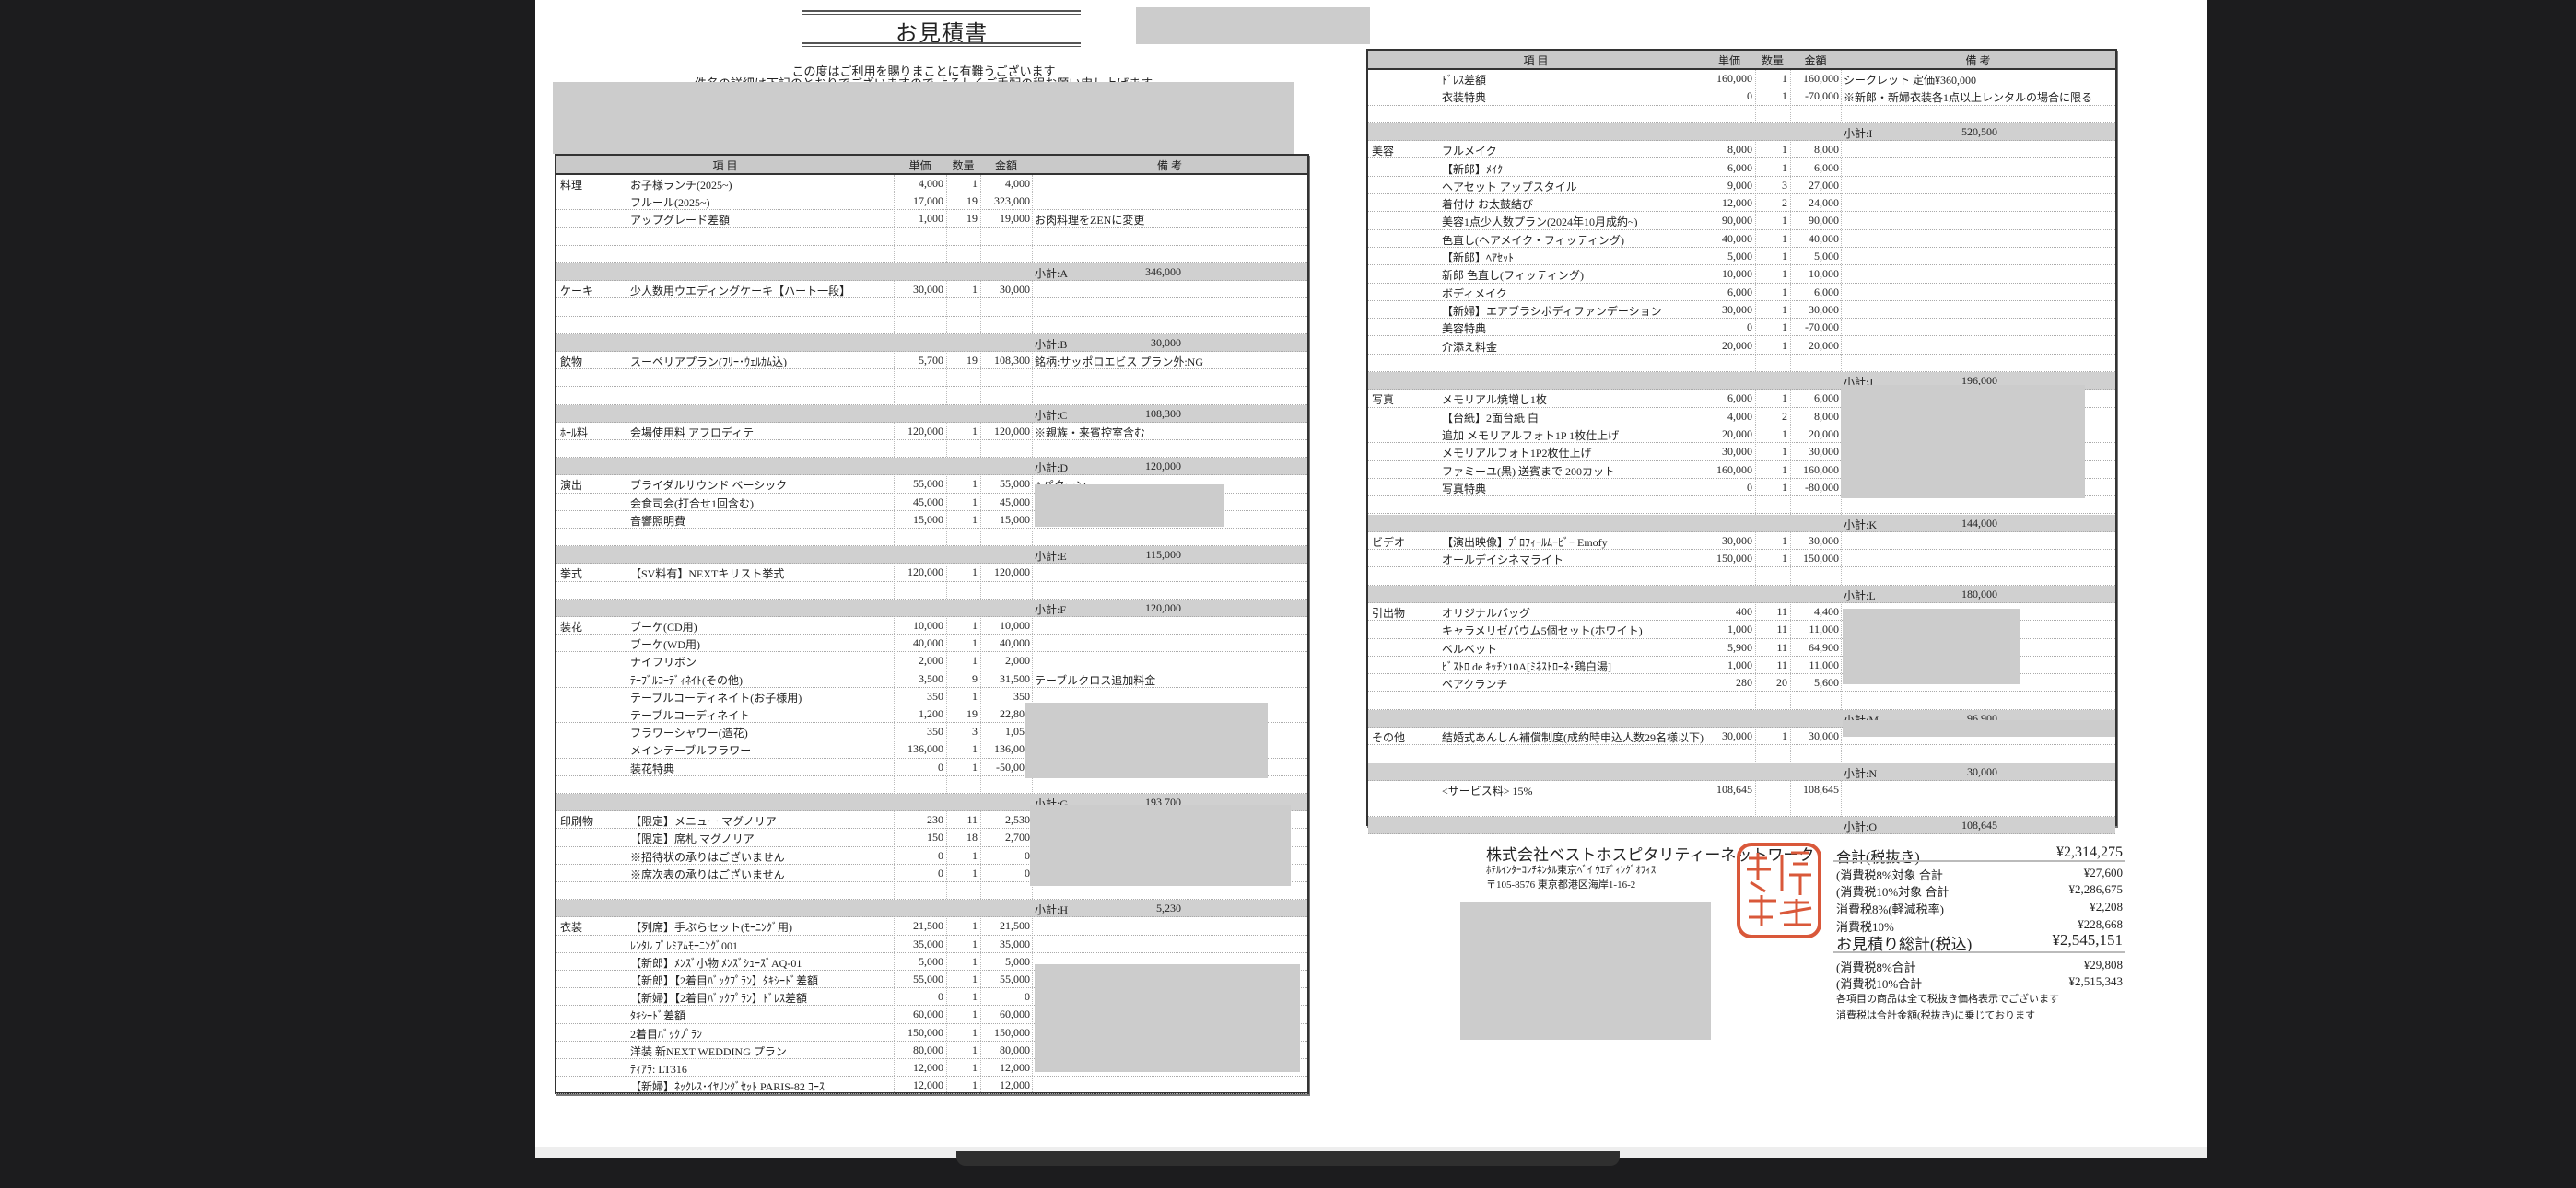 The height and width of the screenshot is (1188, 2576). I want to click on amount: 2,530, so click(1018, 820).